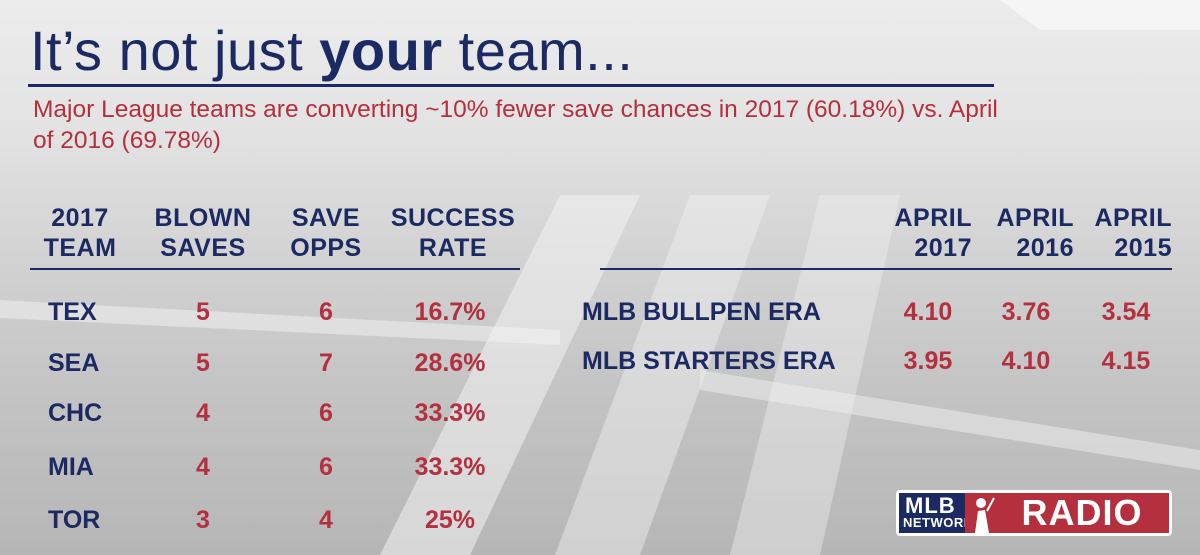 Image resolution: width=1200 pixels, height=555 pixels. Describe the element at coordinates (326, 520) in the screenshot. I see `save-opps-cell: 4` at that location.